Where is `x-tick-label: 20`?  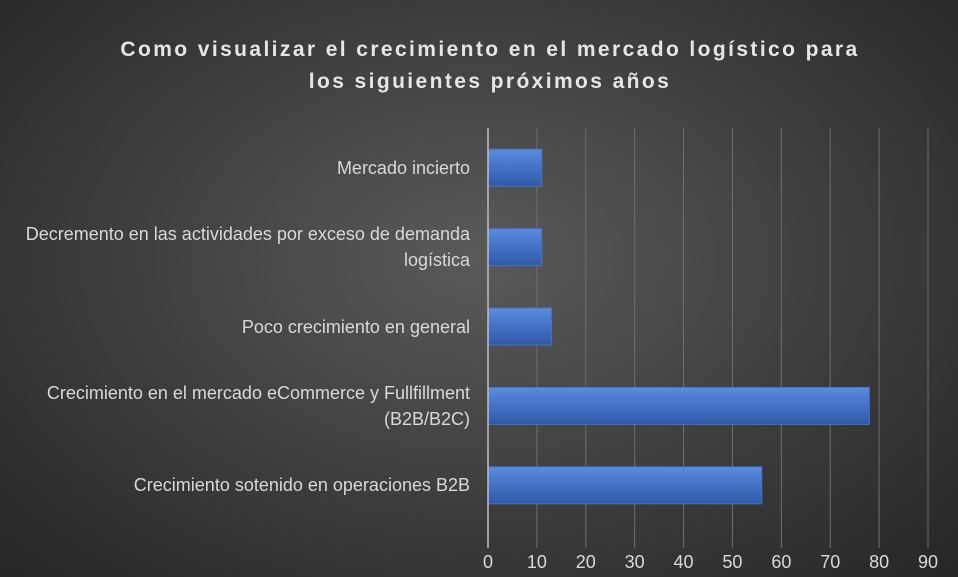 x-tick-label: 20 is located at coordinates (586, 562).